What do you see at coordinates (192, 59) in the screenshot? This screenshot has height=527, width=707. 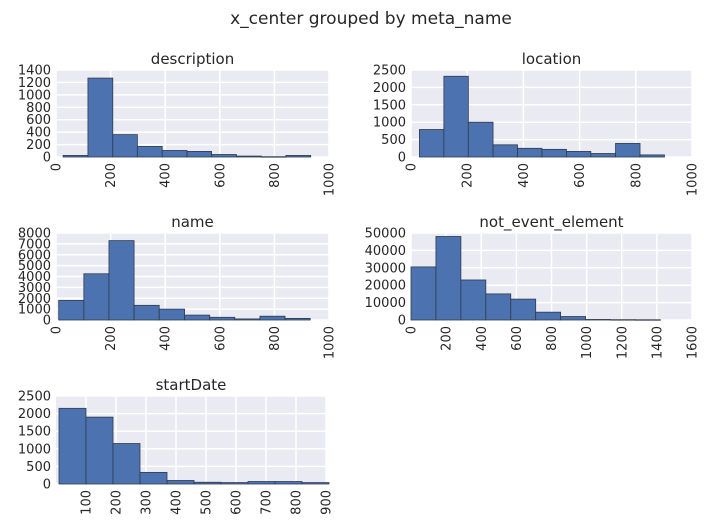 I see `subplot-title: description` at bounding box center [192, 59].